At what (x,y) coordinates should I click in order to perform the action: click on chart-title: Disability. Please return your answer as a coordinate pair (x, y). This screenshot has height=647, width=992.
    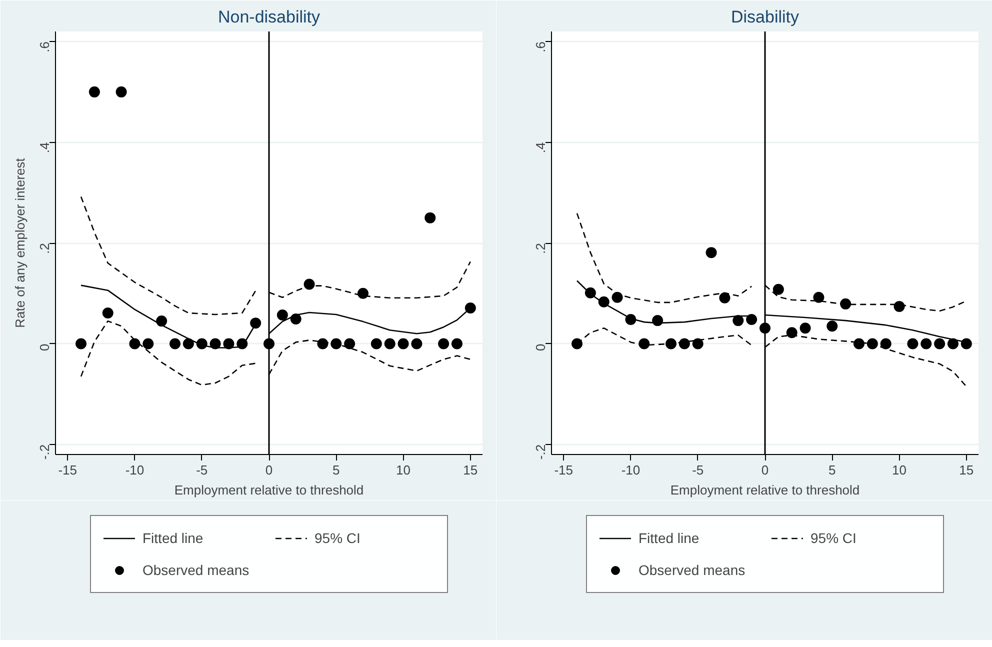
    Looking at the image, I should click on (765, 17).